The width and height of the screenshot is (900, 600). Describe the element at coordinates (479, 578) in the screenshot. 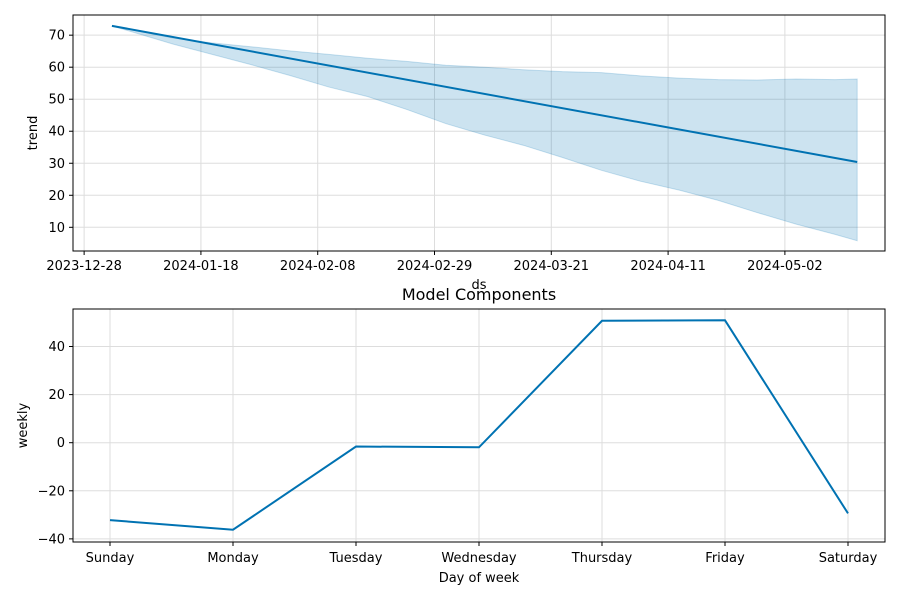

I see `weekly-x-axis-label: Day of week` at that location.